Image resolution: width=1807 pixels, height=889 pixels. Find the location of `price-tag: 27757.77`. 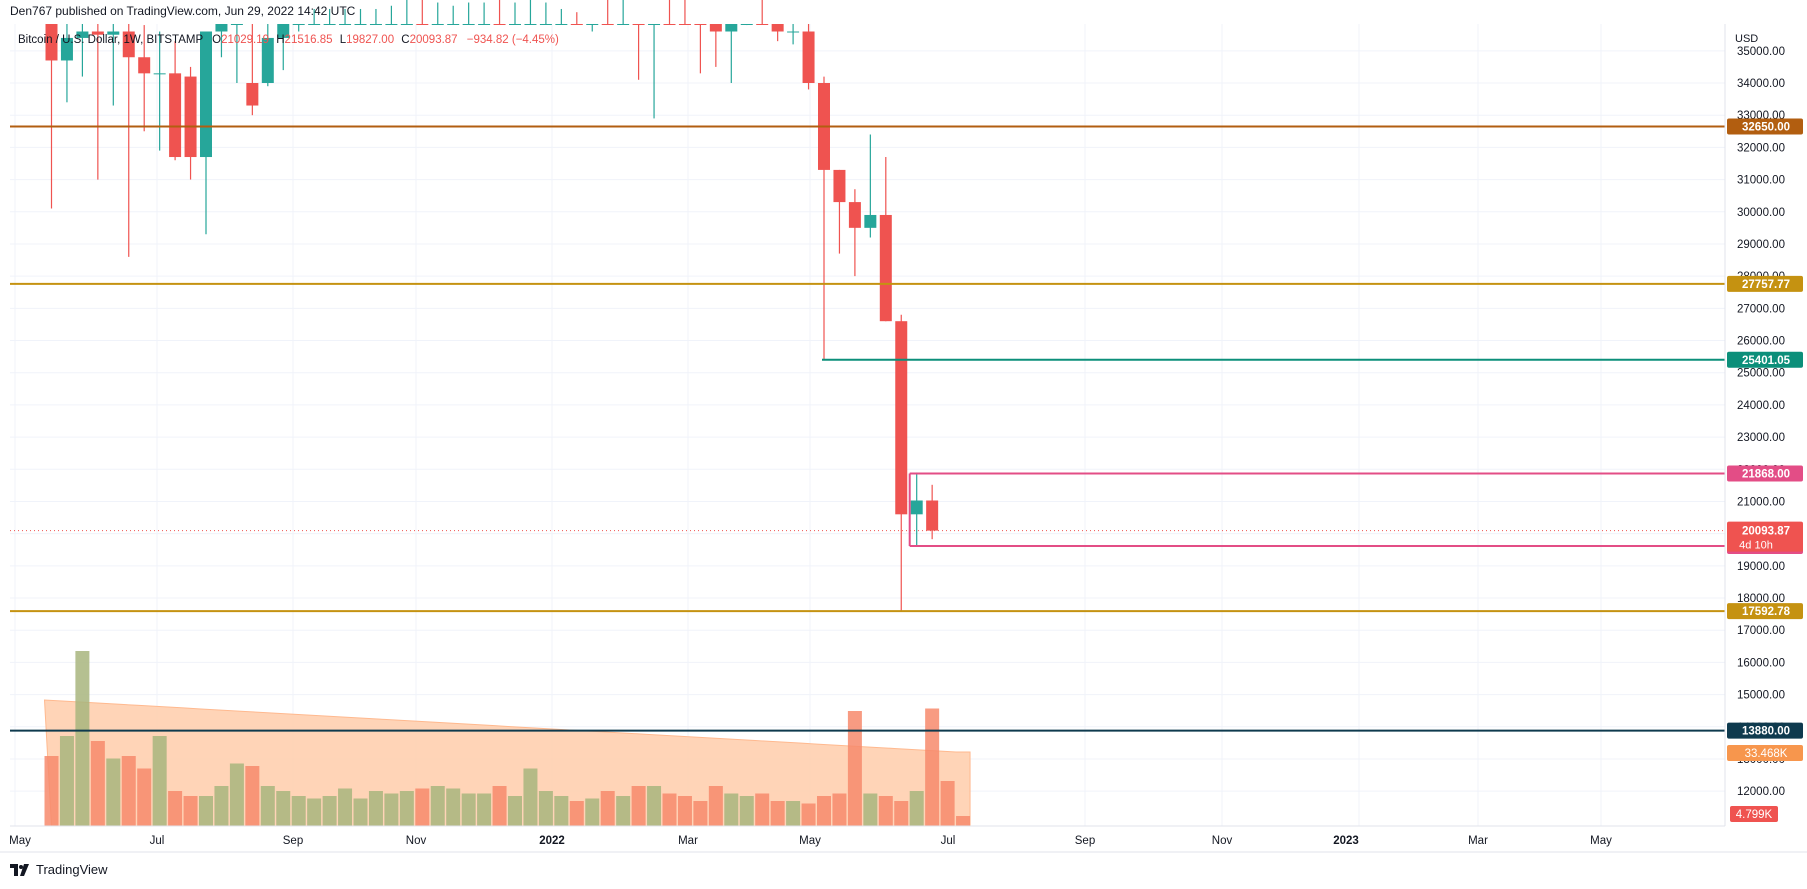

price-tag: 27757.77 is located at coordinates (1765, 283).